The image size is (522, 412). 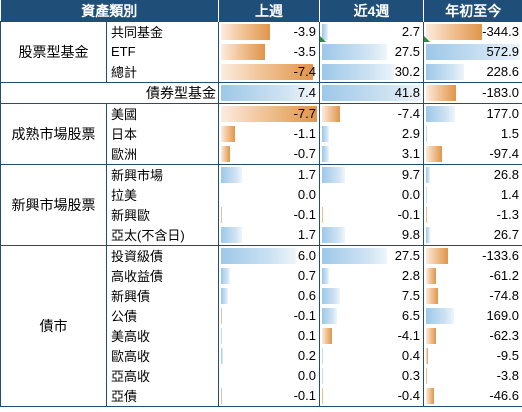 What do you see at coordinates (306, 234) in the screenshot?
I see `cell-value: 1.7` at bounding box center [306, 234].